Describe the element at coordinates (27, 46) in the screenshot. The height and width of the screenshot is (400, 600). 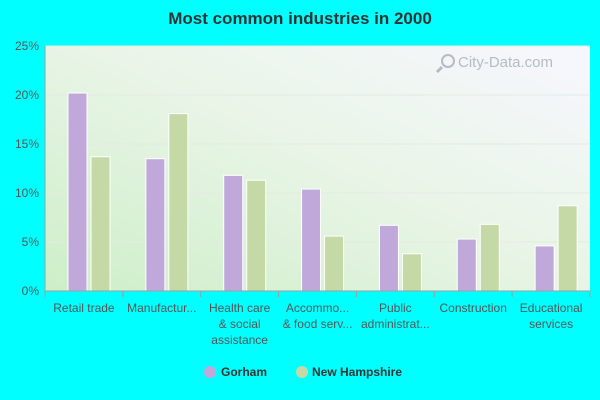
I see `y-tick-label: 25%` at that location.